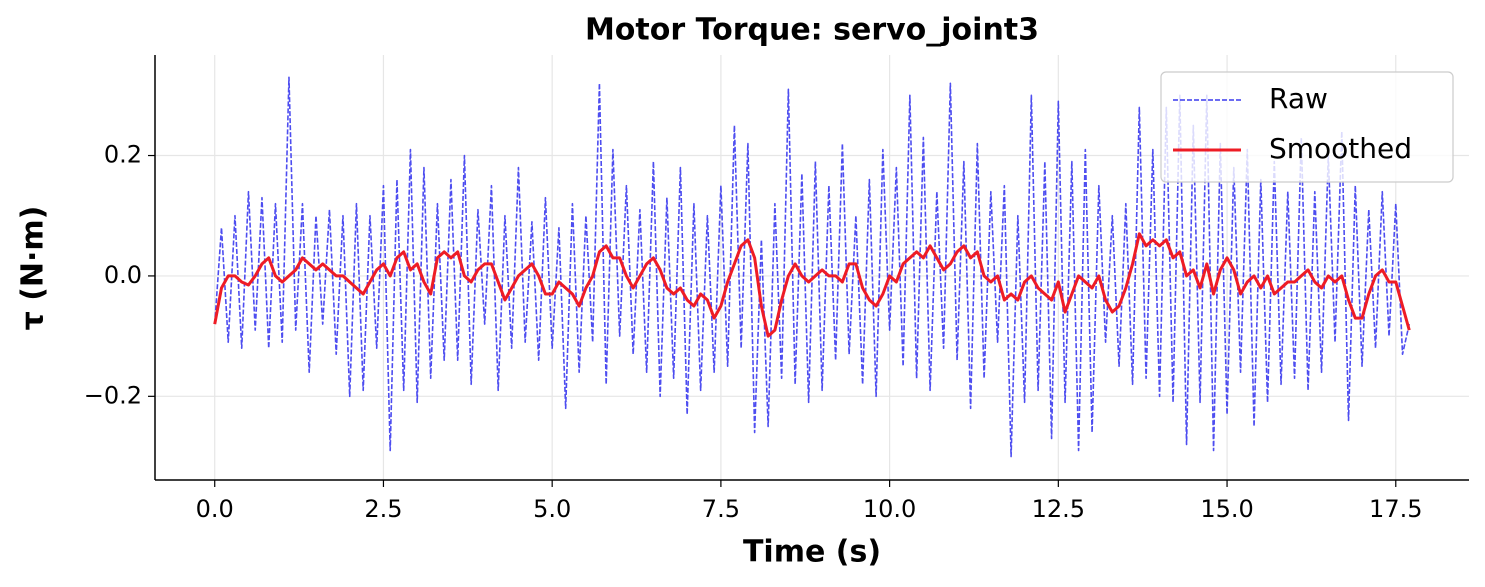  Describe the element at coordinates (33, 268) in the screenshot. I see `y-axis-label: τ (N·m)` at that location.